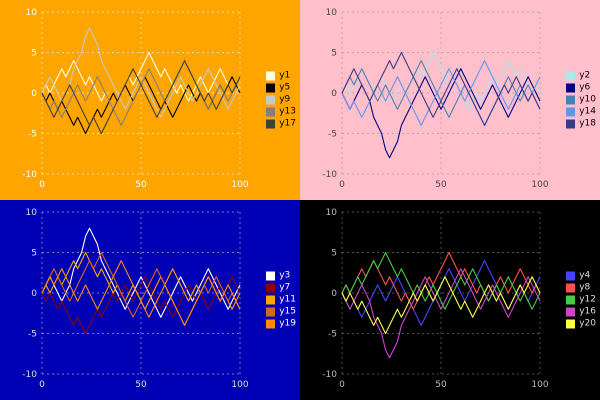 This screenshot has width=600, height=400. What do you see at coordinates (585, 75) in the screenshot?
I see `legend-label-y2: y2` at bounding box center [585, 75].